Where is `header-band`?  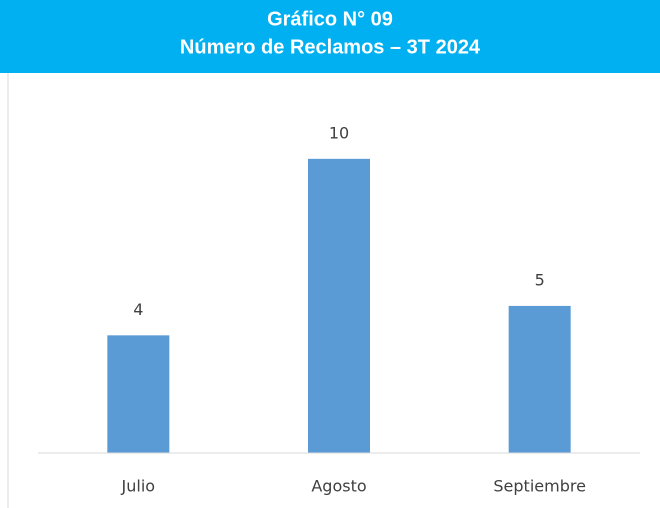 header-band is located at coordinates (330, 36).